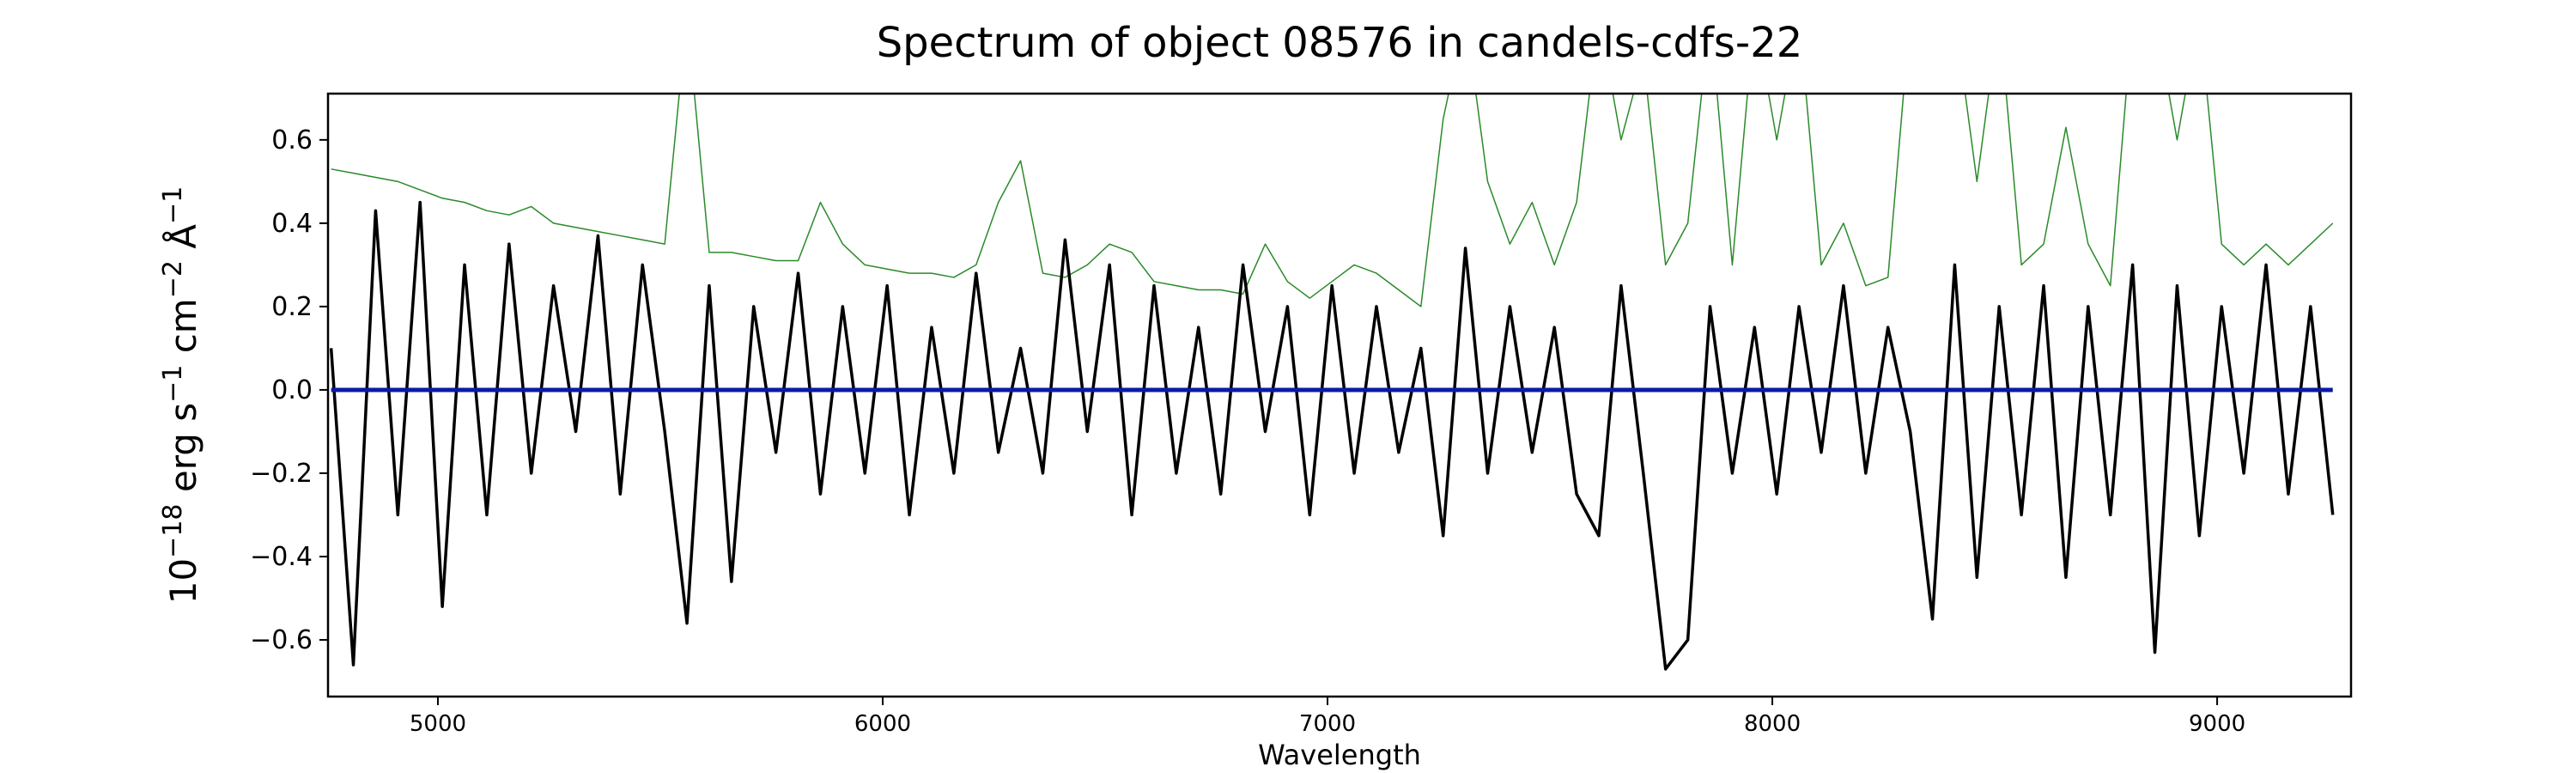 The height and width of the screenshot is (773, 2576). What do you see at coordinates (281, 474) in the screenshot?
I see `y-tick-label: −0.2` at bounding box center [281, 474].